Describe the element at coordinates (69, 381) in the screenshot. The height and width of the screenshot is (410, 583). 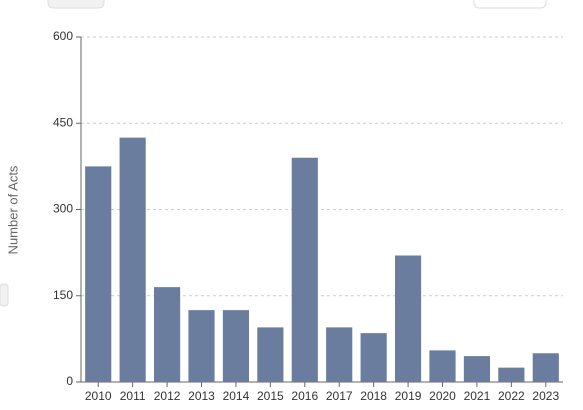
I see `y-tick-label: 0` at that location.